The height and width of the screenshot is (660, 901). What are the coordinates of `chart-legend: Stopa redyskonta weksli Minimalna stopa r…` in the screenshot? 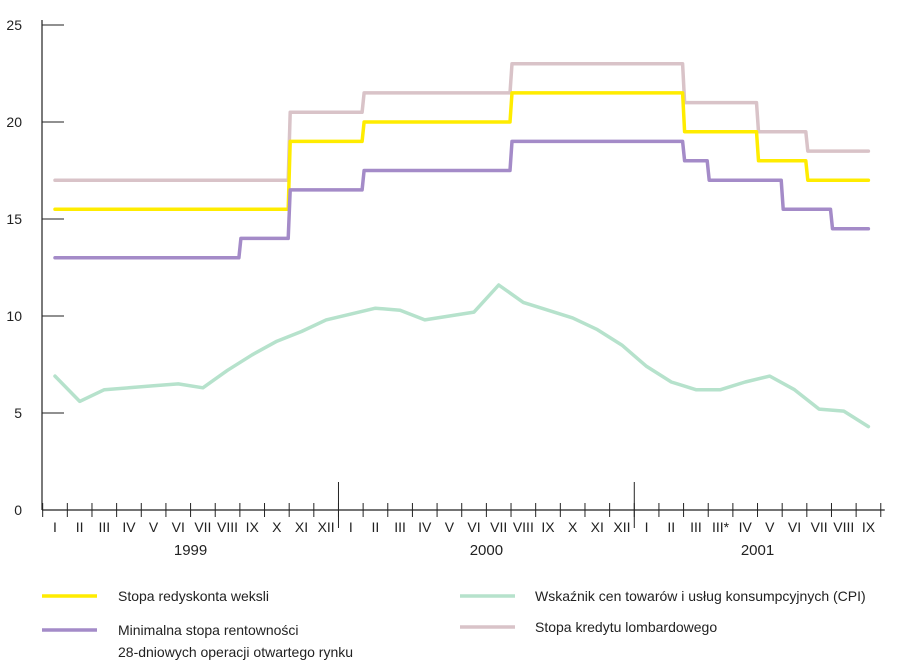 It's located at (454, 624).